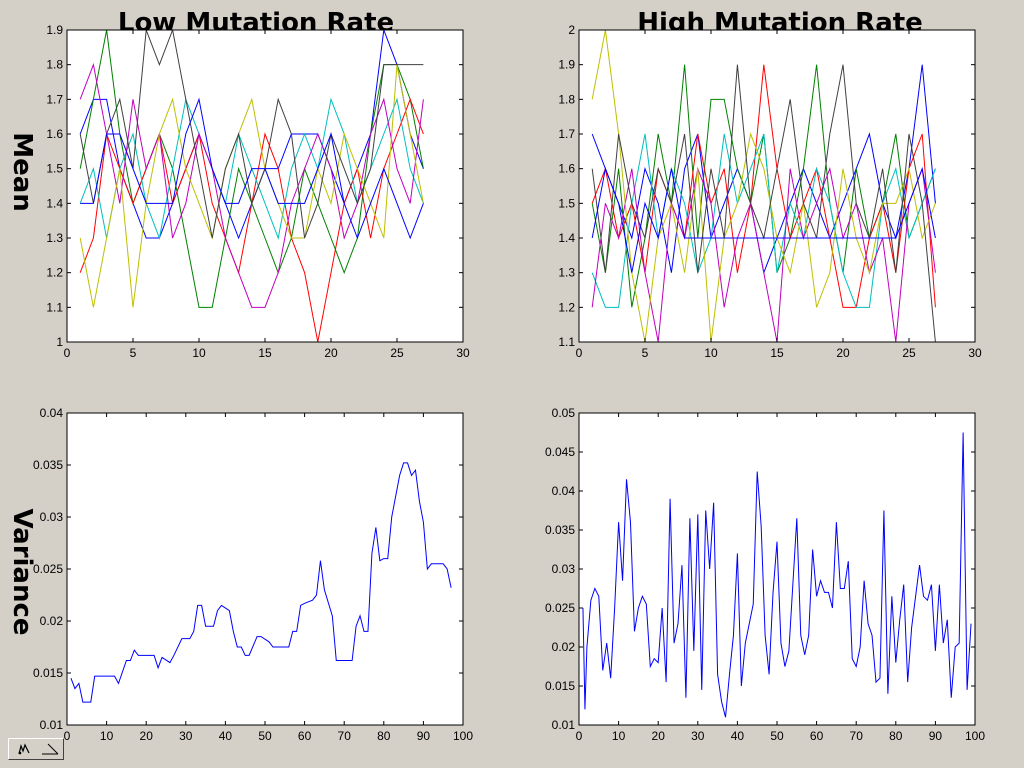 The image size is (1024, 768). What do you see at coordinates (22, 571) in the screenshot?
I see `ylabel-variance: Variance` at bounding box center [22, 571].